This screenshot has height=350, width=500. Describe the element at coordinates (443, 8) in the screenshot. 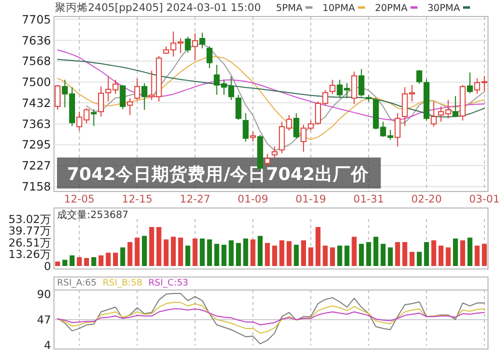

I see `legend-label: 30PMA` at that location.